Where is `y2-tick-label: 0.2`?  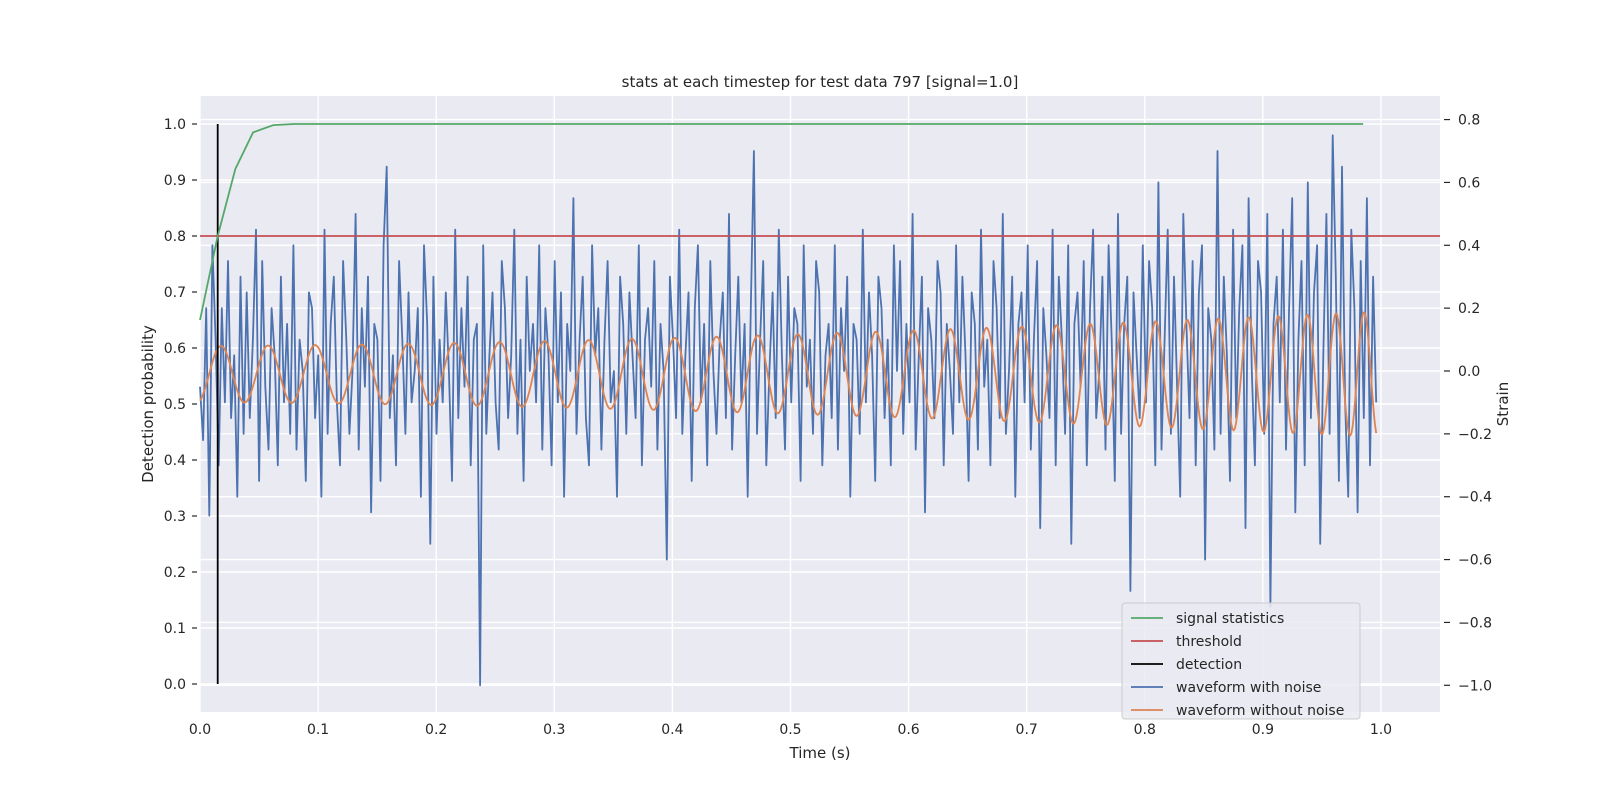 y2-tick-label: 0.2 is located at coordinates (1469, 309).